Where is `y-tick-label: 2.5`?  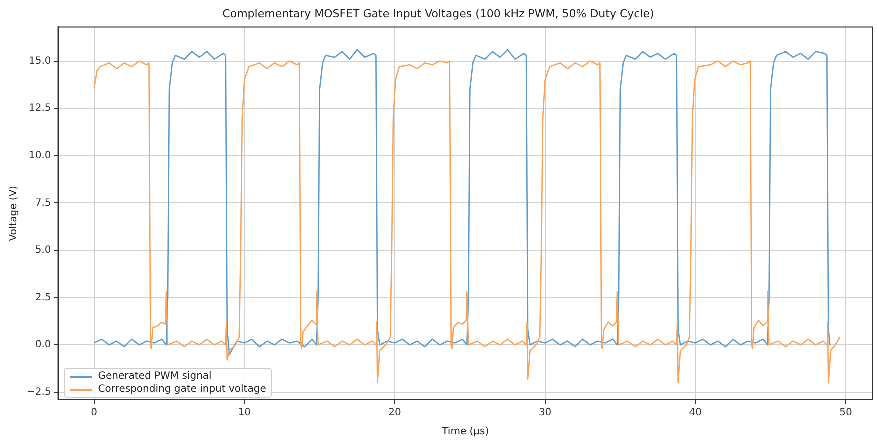
y-tick-label: 2.5 is located at coordinates (43, 298).